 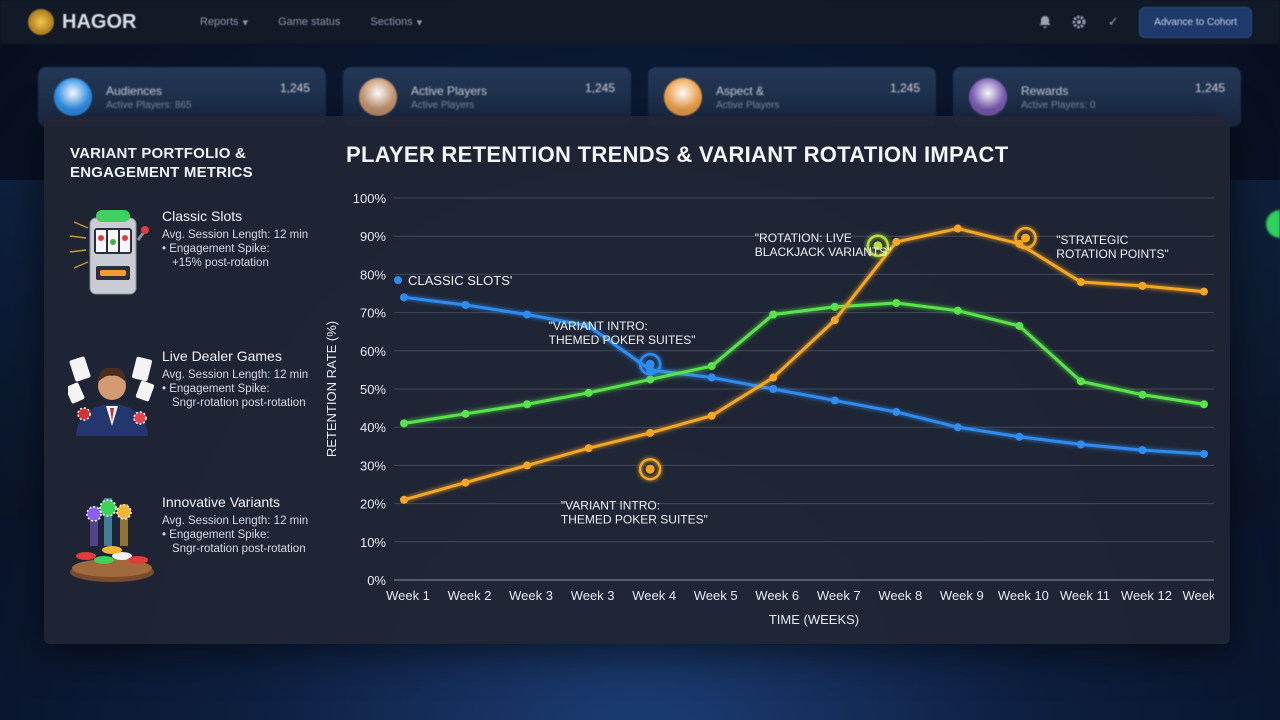 What do you see at coordinates (245, 22) in the screenshot?
I see `chevron-down-icon: ▾` at bounding box center [245, 22].